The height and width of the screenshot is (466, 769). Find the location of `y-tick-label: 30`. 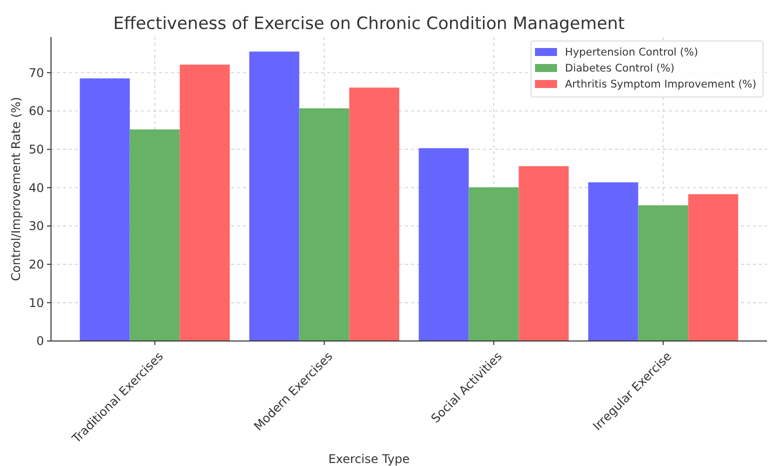

y-tick-label: 30 is located at coordinates (36, 226).